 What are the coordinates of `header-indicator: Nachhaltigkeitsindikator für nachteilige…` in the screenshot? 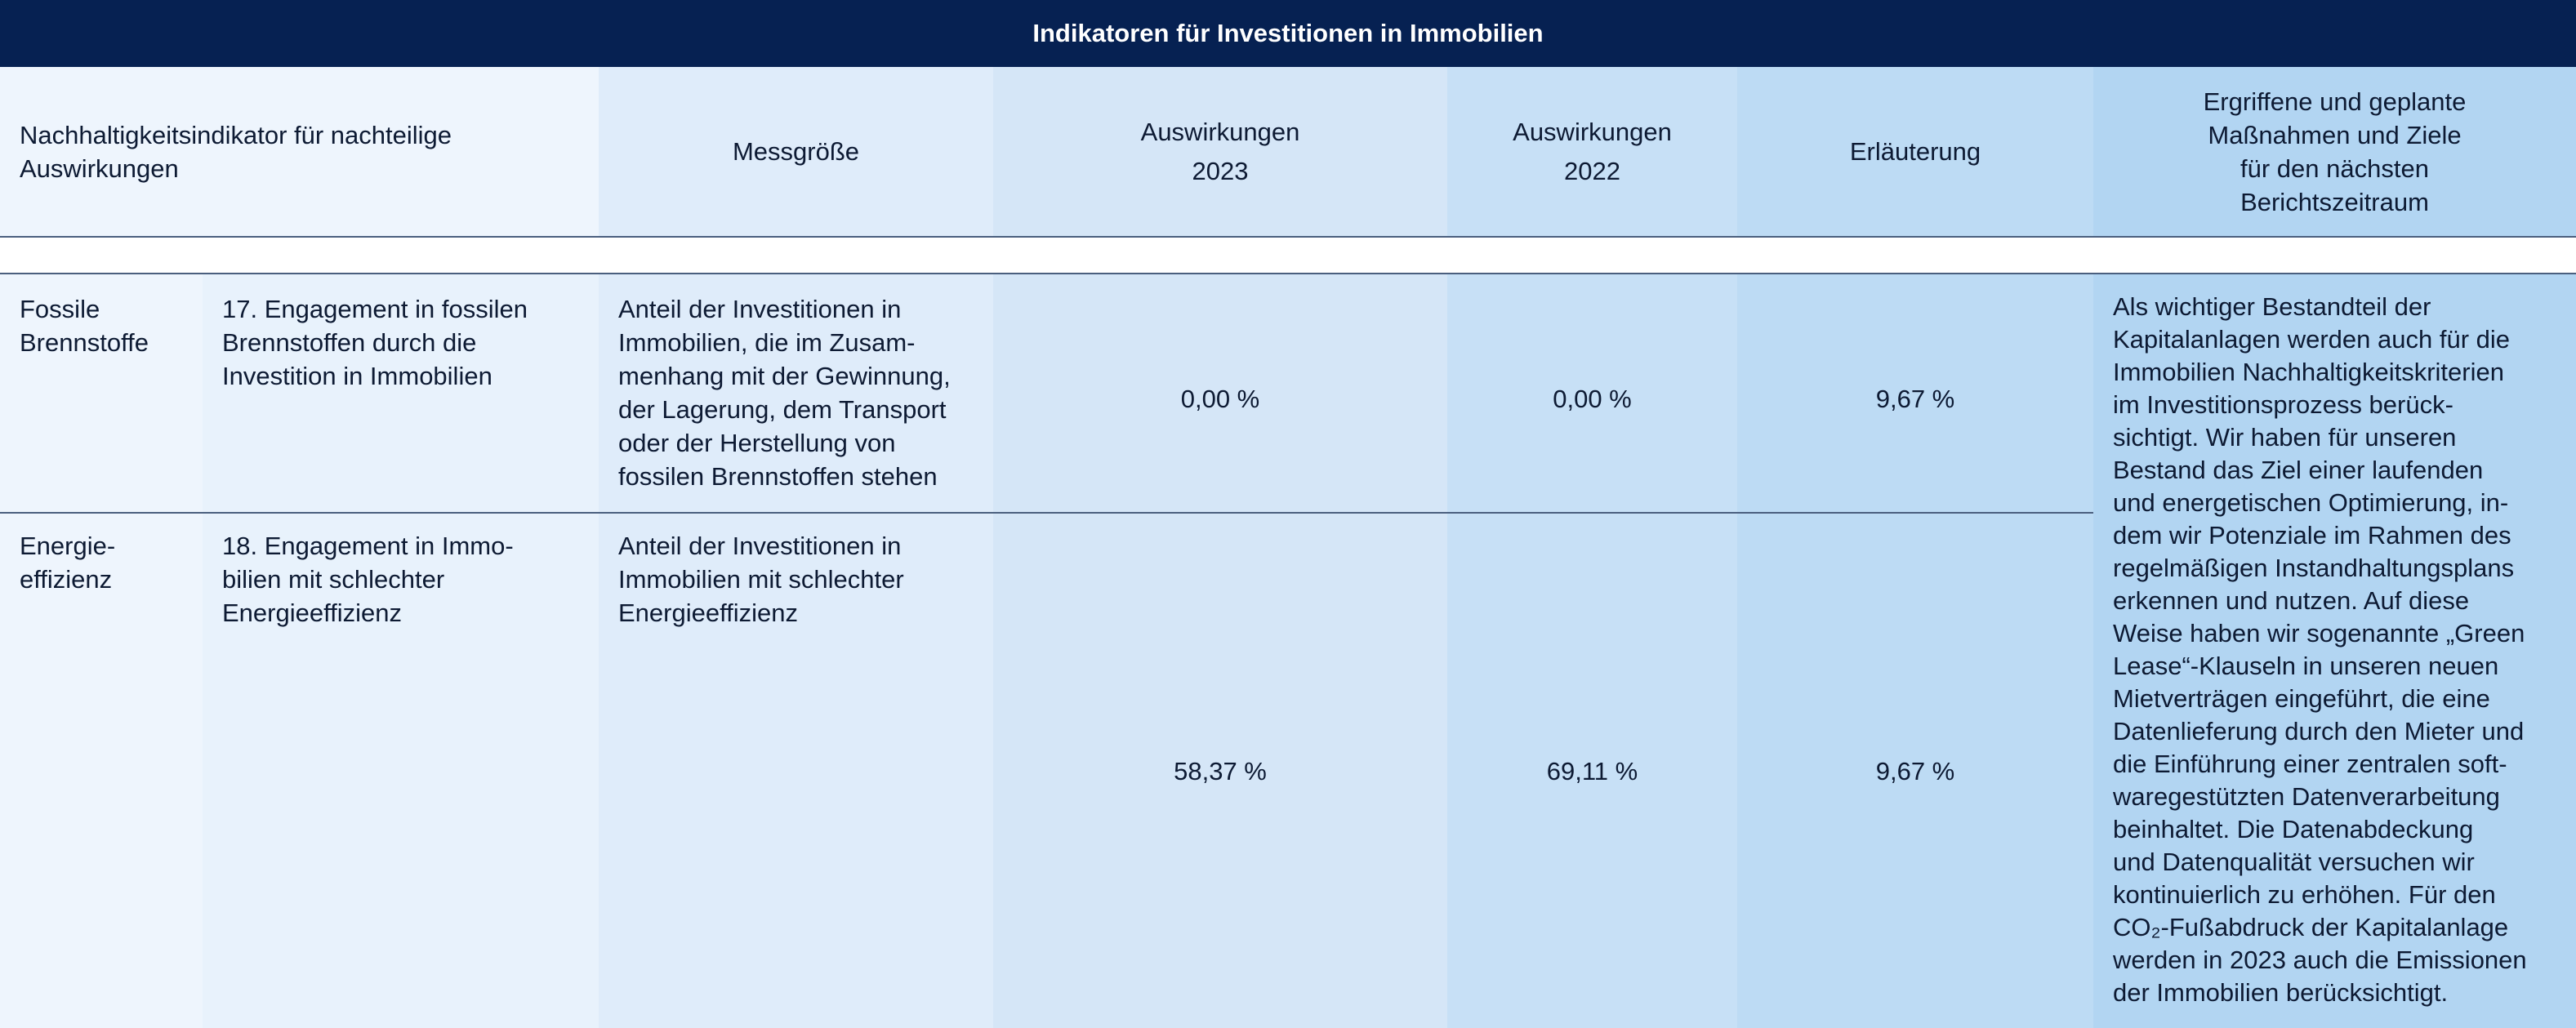 It's located at (299, 151).